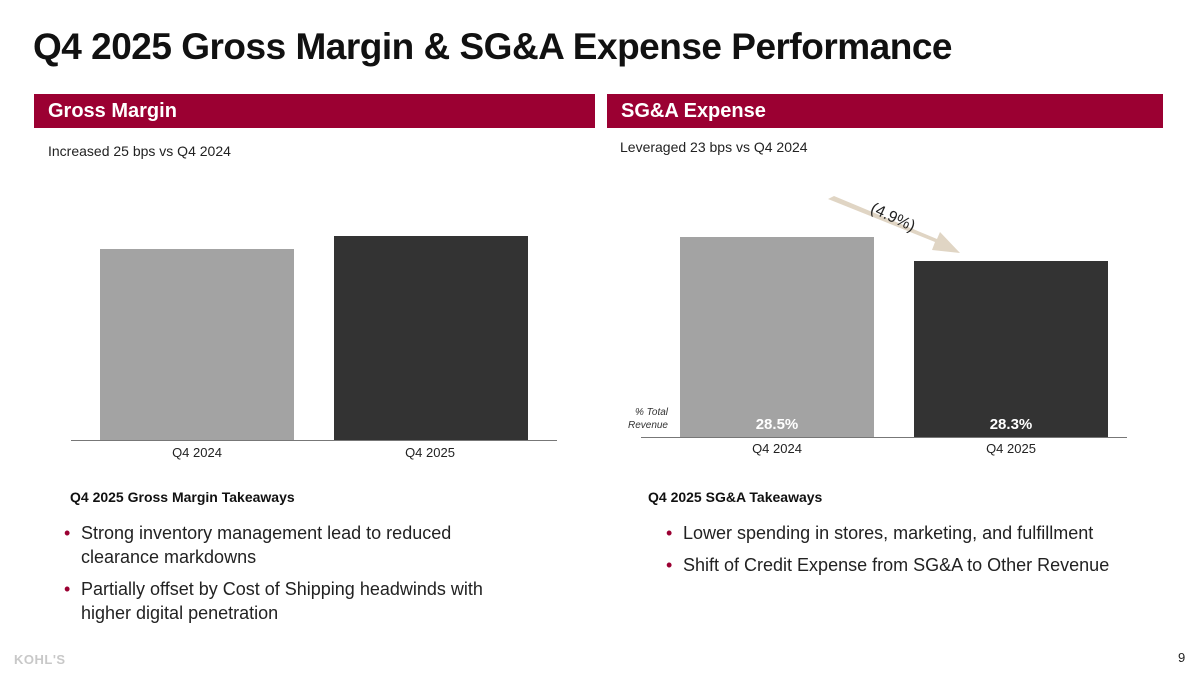 This screenshot has width=1200, height=675. I want to click on sga-bar-q4-2024, so click(777, 337).